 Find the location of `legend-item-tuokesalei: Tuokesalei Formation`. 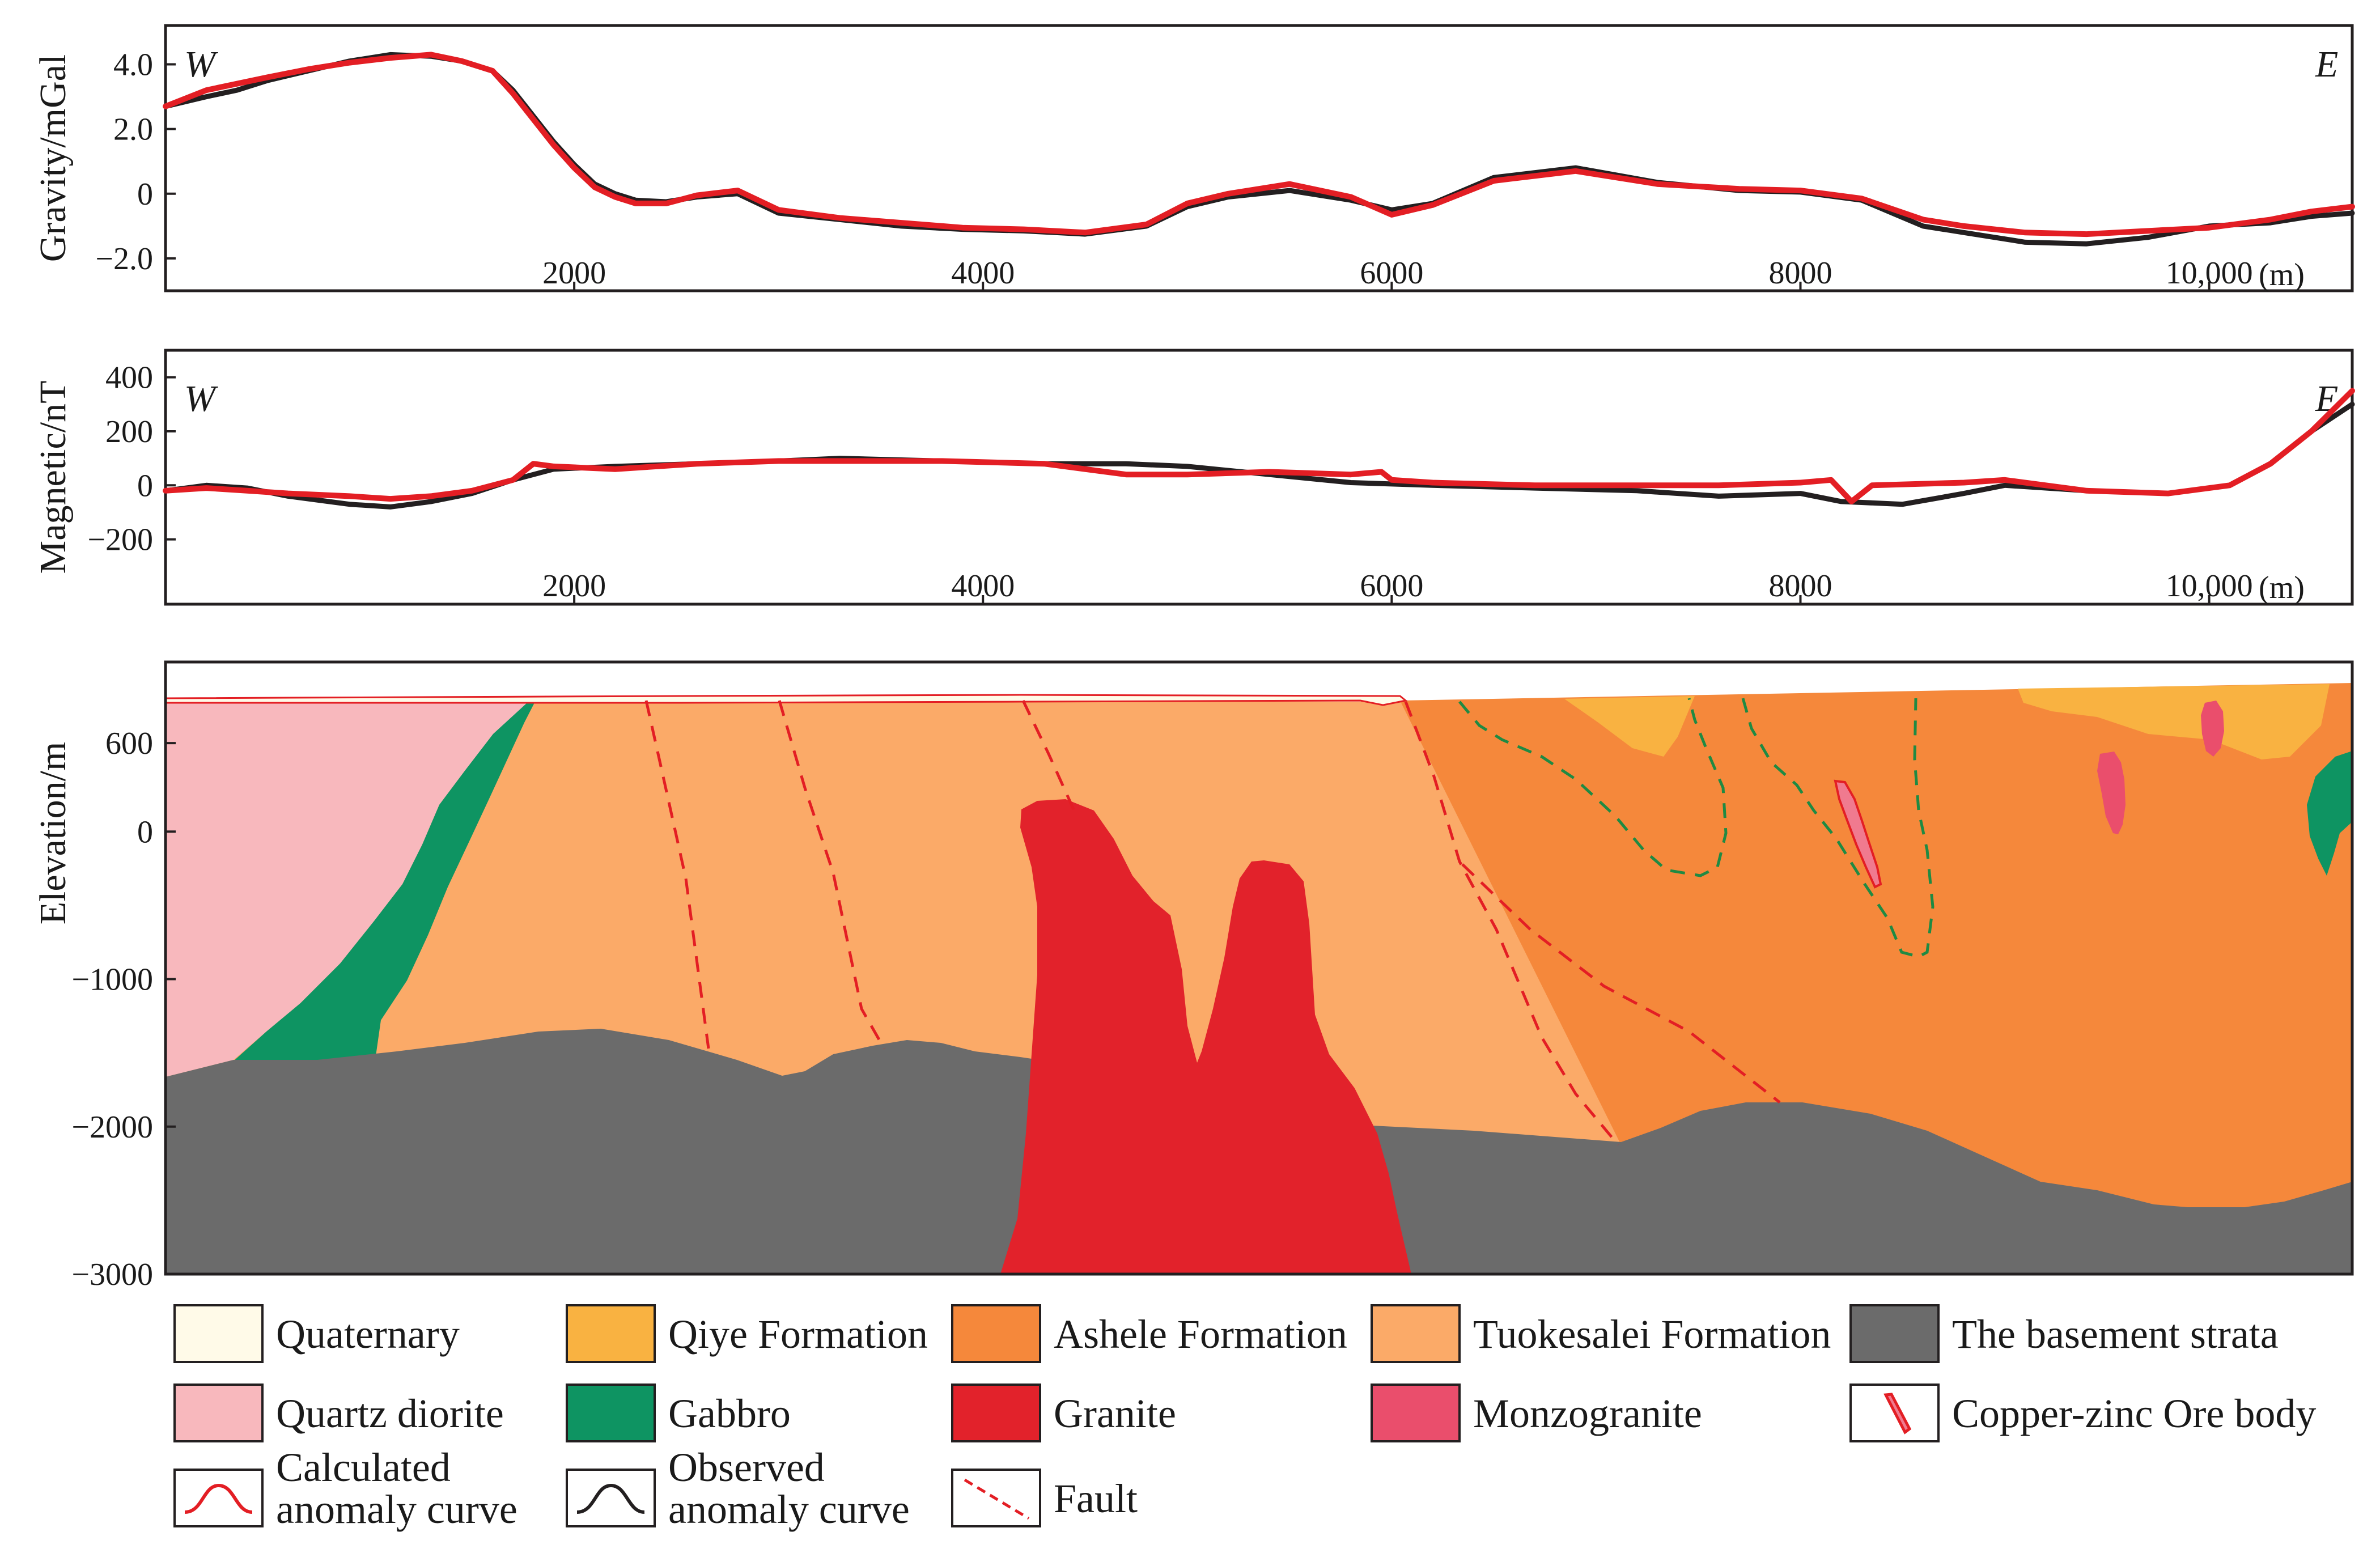

legend-item-tuokesalei: Tuokesalei Formation is located at coordinates (1601, 1333).